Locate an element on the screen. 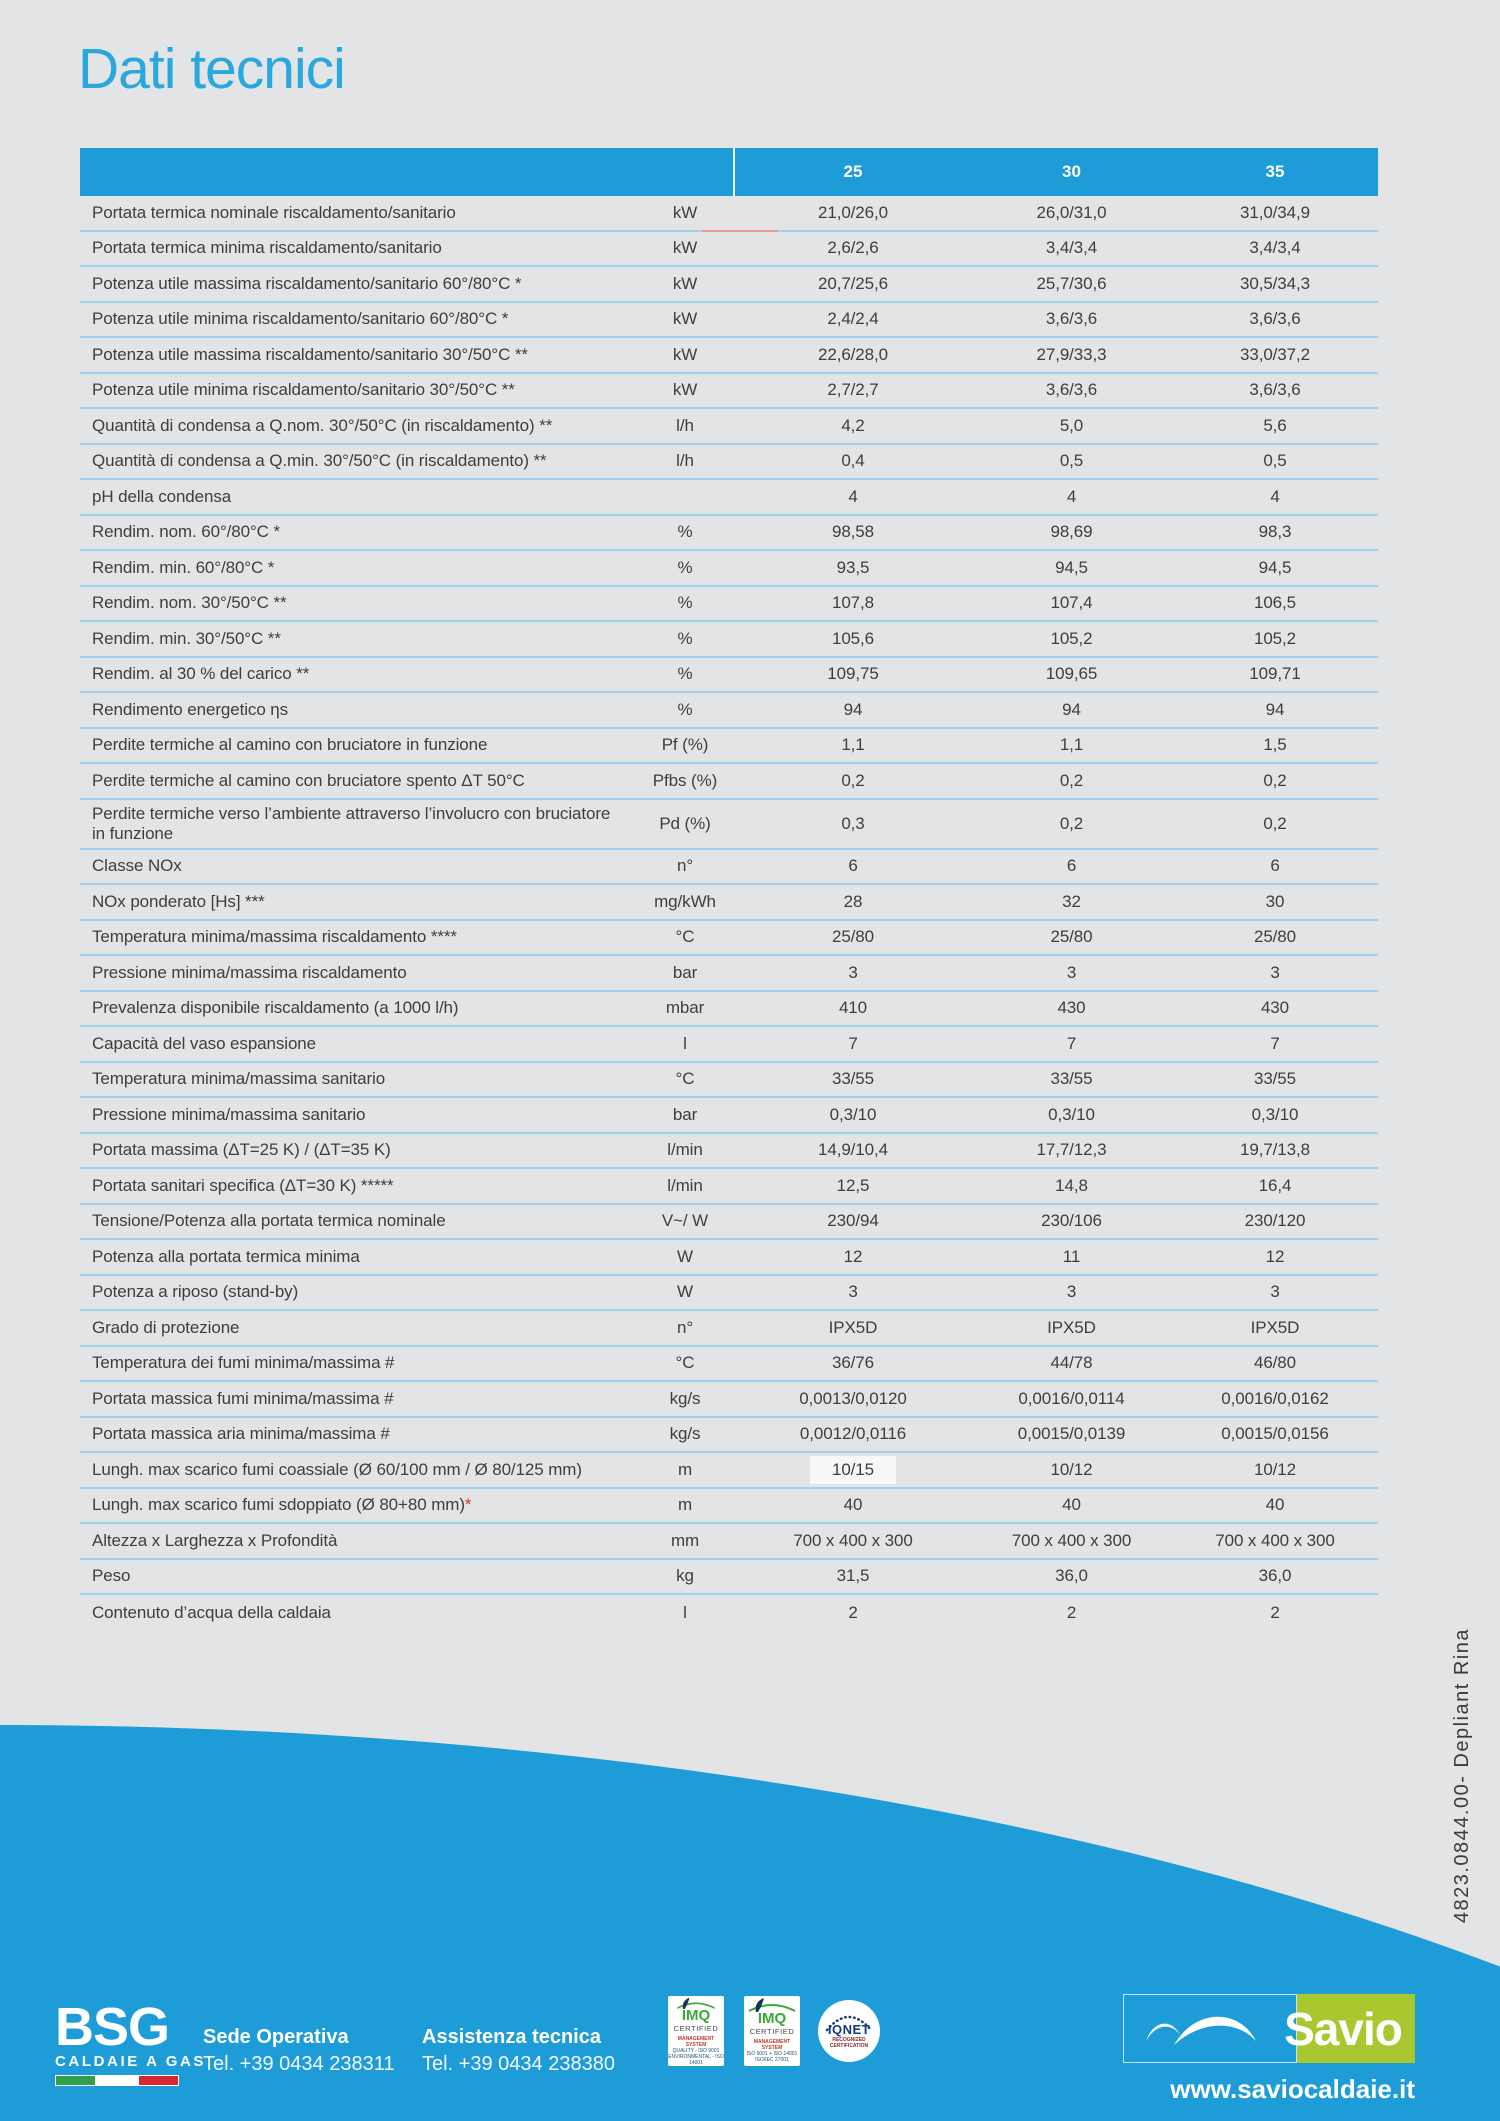  iqnet-dotted-arc-icon is located at coordinates (849, 2023).